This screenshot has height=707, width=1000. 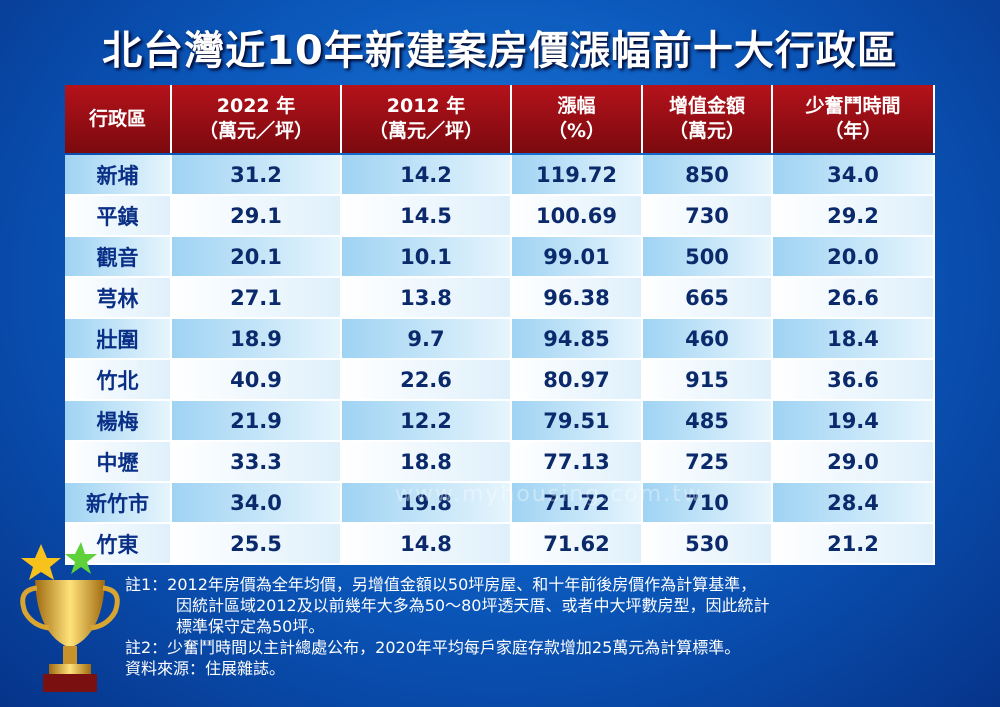 What do you see at coordinates (118, 380) in the screenshot?
I see `table-cell: 竹北` at bounding box center [118, 380].